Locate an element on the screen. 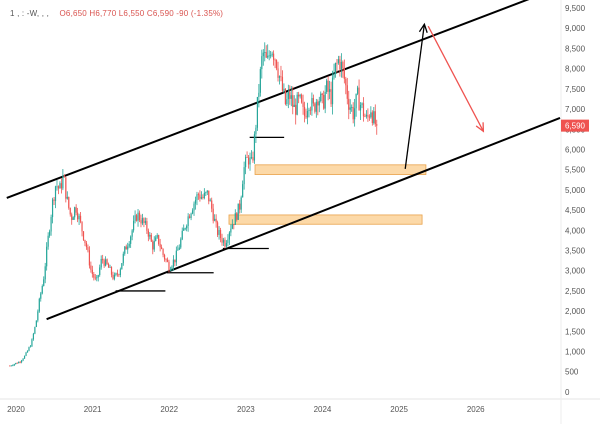  x-tick-label: 2021 is located at coordinates (93, 409).